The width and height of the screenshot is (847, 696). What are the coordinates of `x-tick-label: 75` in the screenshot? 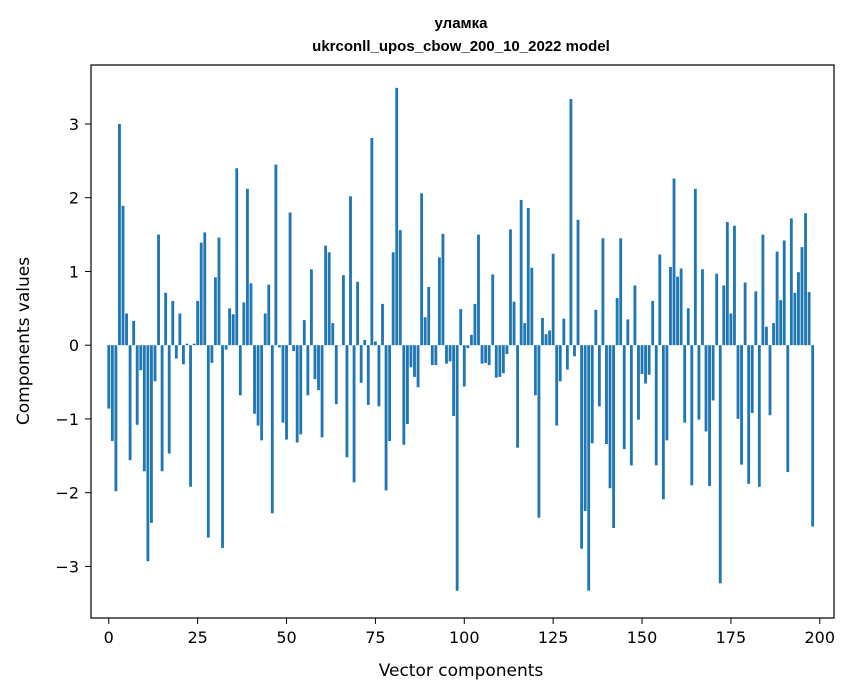 It's located at (375, 637).